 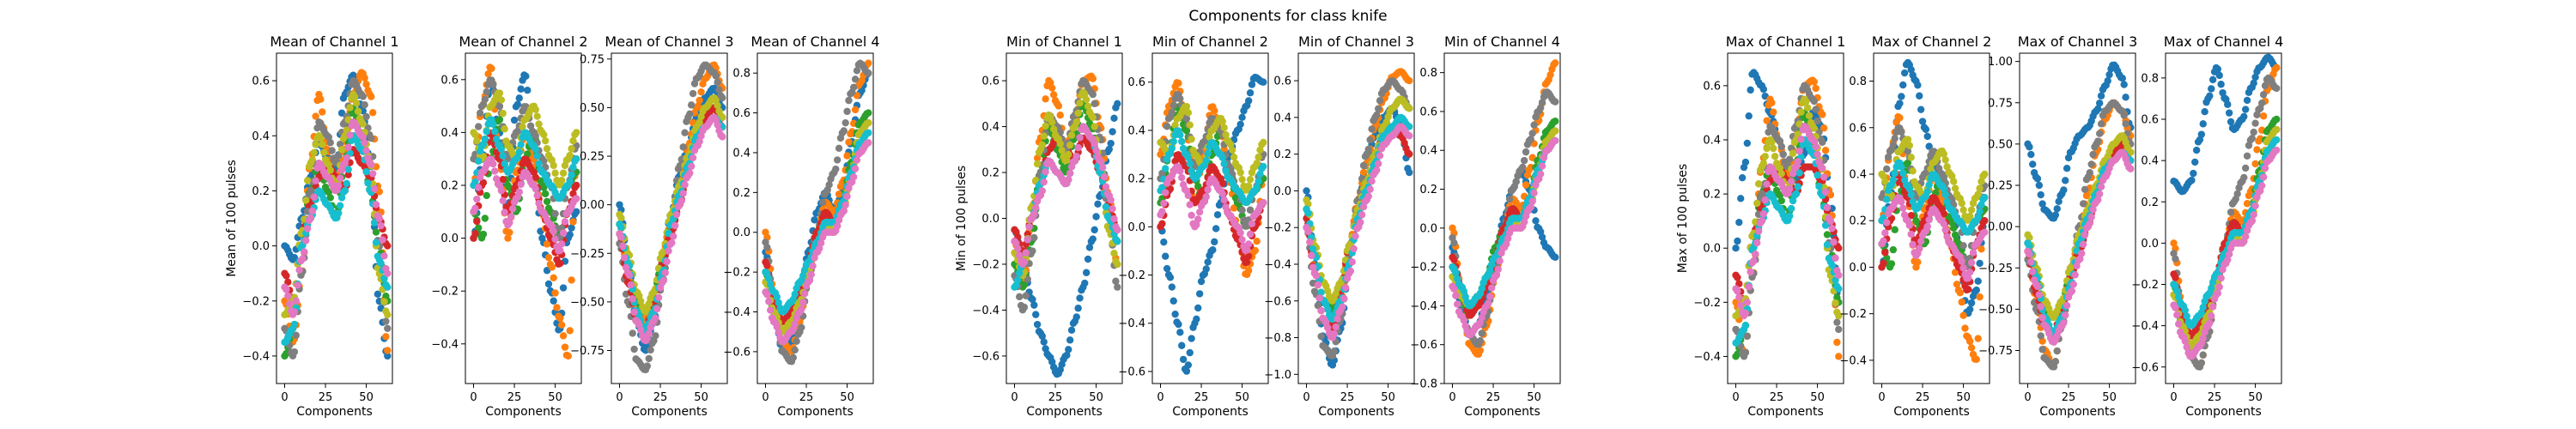 I want to click on y-tick-label: 0.8, so click(x=1428, y=73).